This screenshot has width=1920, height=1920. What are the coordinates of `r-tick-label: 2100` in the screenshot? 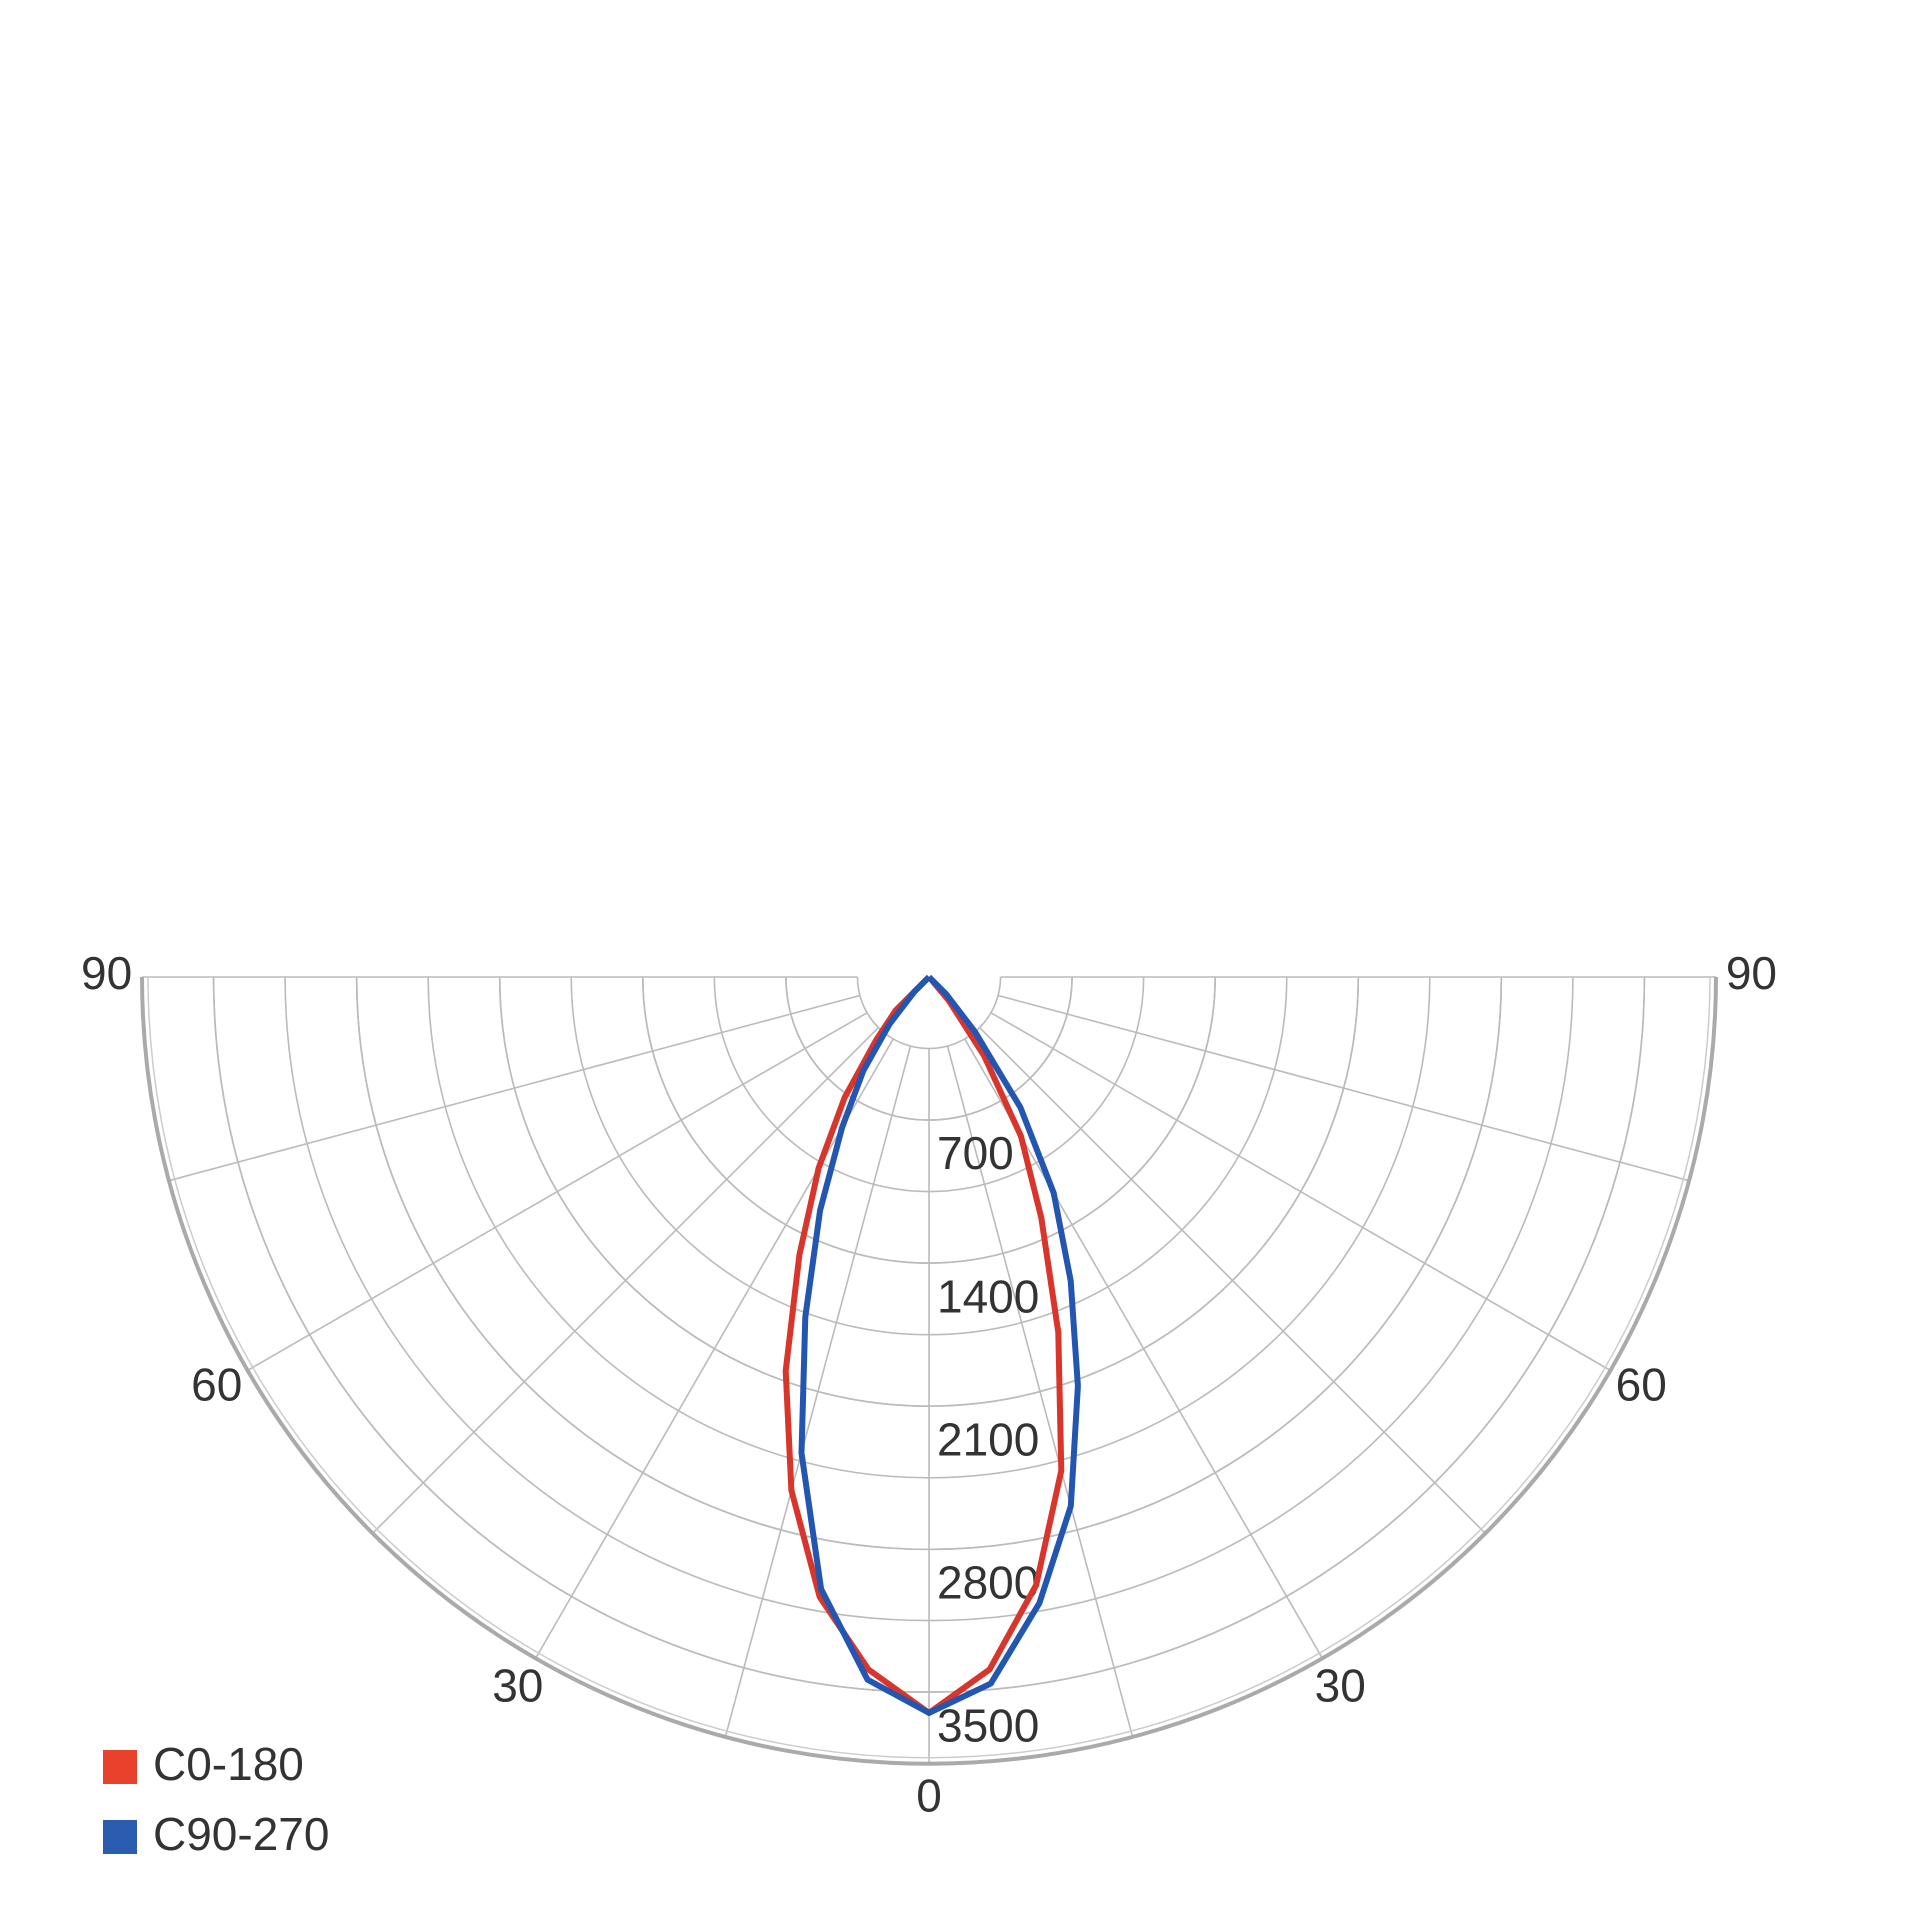 It's located at (988, 1439).